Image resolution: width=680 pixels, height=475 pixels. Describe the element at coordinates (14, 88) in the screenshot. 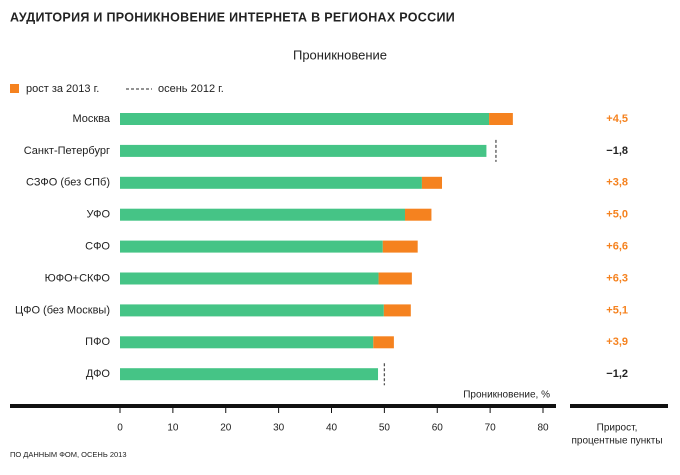

I see `legend-swatch` at that location.